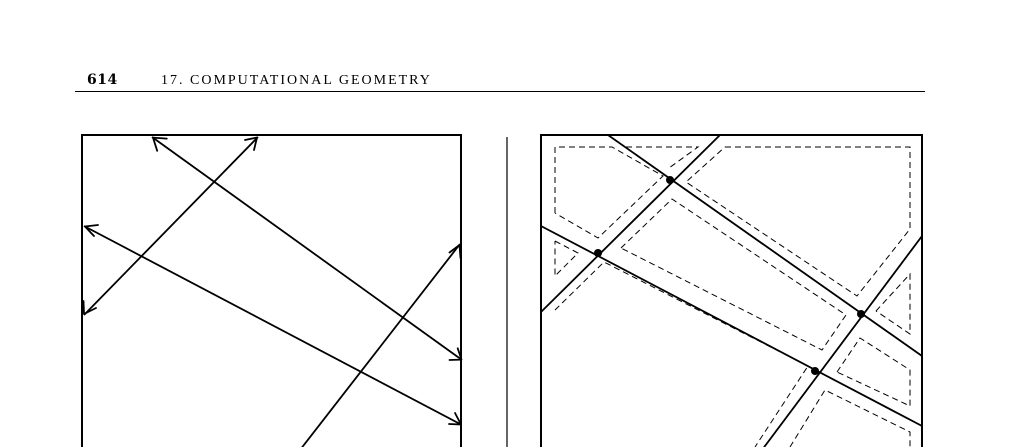 The height and width of the screenshot is (447, 1024). I want to click on arrowhead-b-start, so click(91, 230).